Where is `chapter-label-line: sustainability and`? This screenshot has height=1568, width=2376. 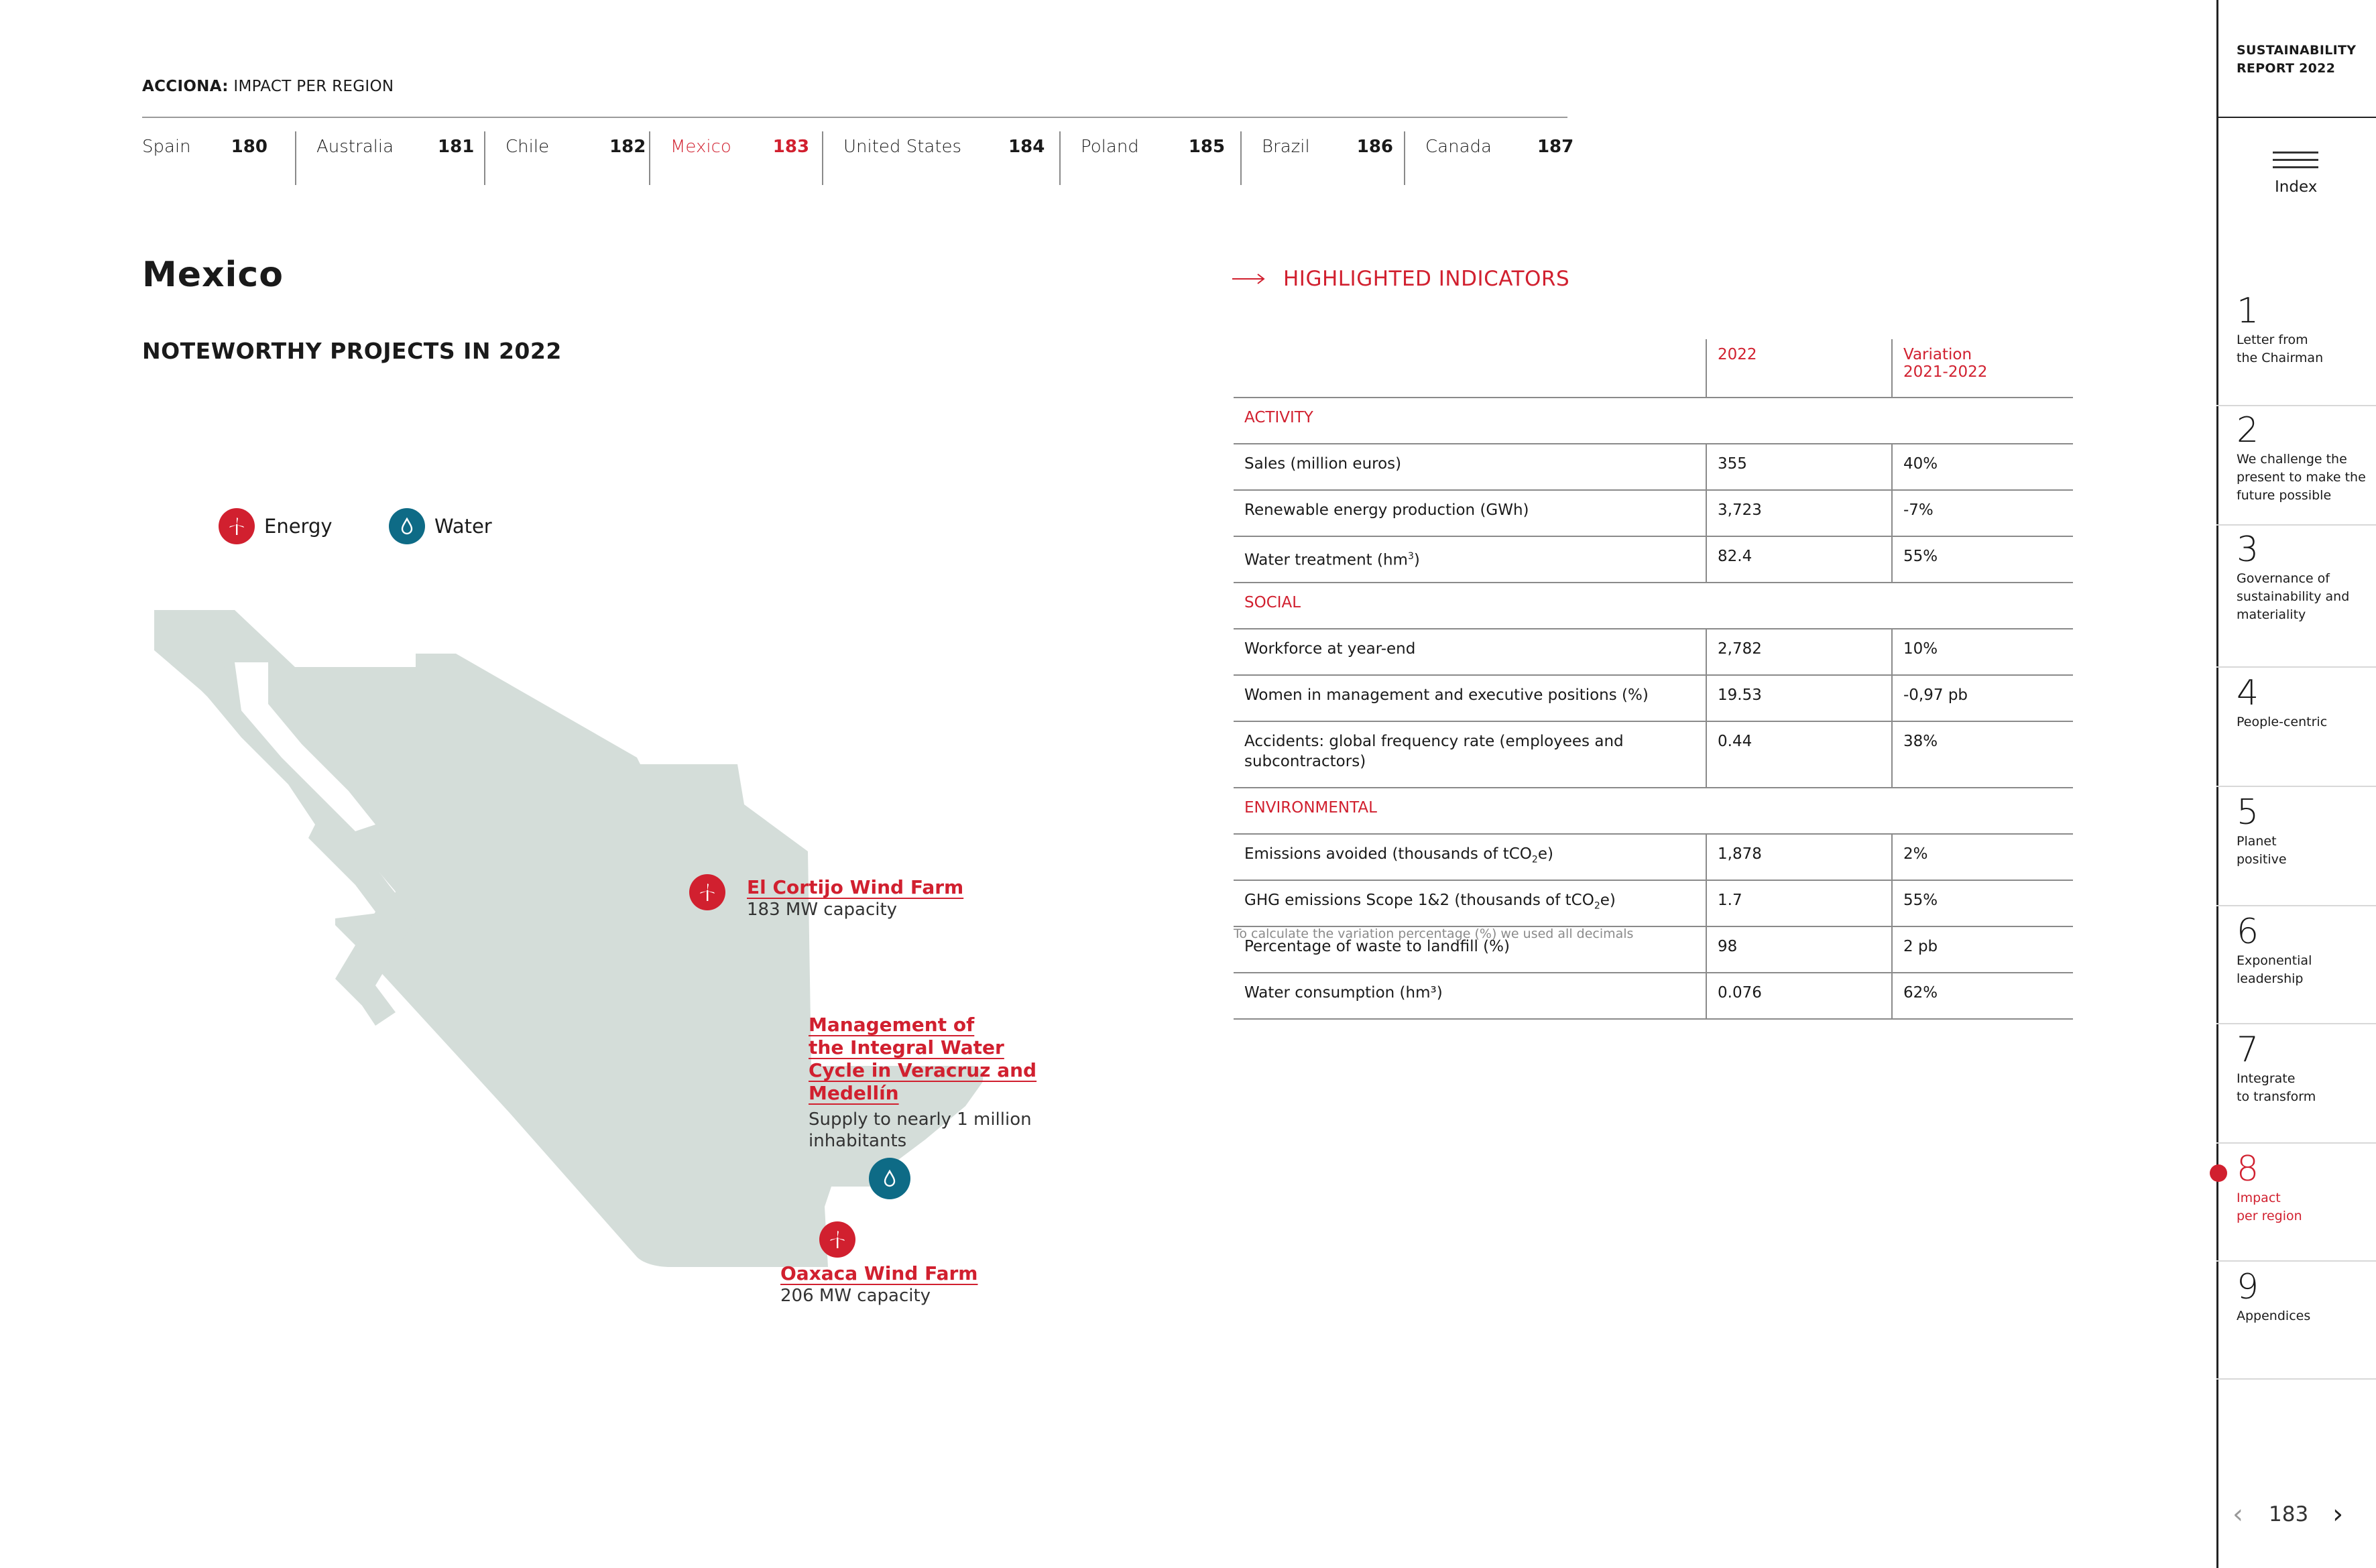 chapter-label-line: sustainability and is located at coordinates (2293, 597).